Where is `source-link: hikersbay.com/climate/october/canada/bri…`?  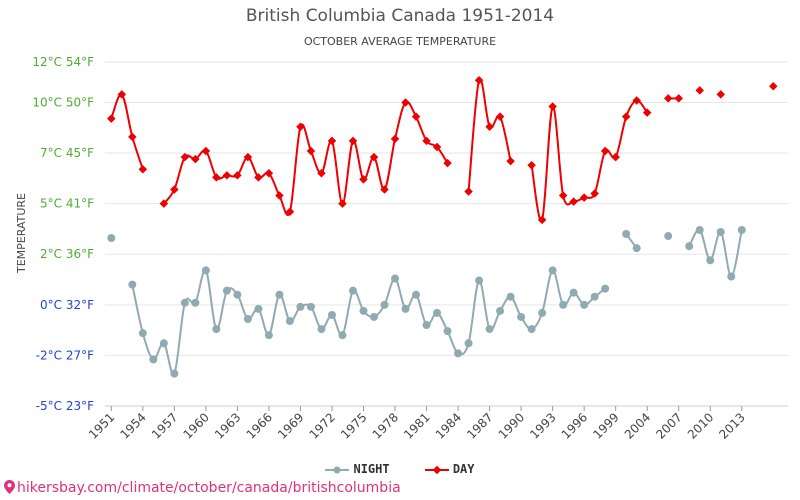
source-link: hikersbay.com/climate/october/canada/bri… is located at coordinates (202, 489).